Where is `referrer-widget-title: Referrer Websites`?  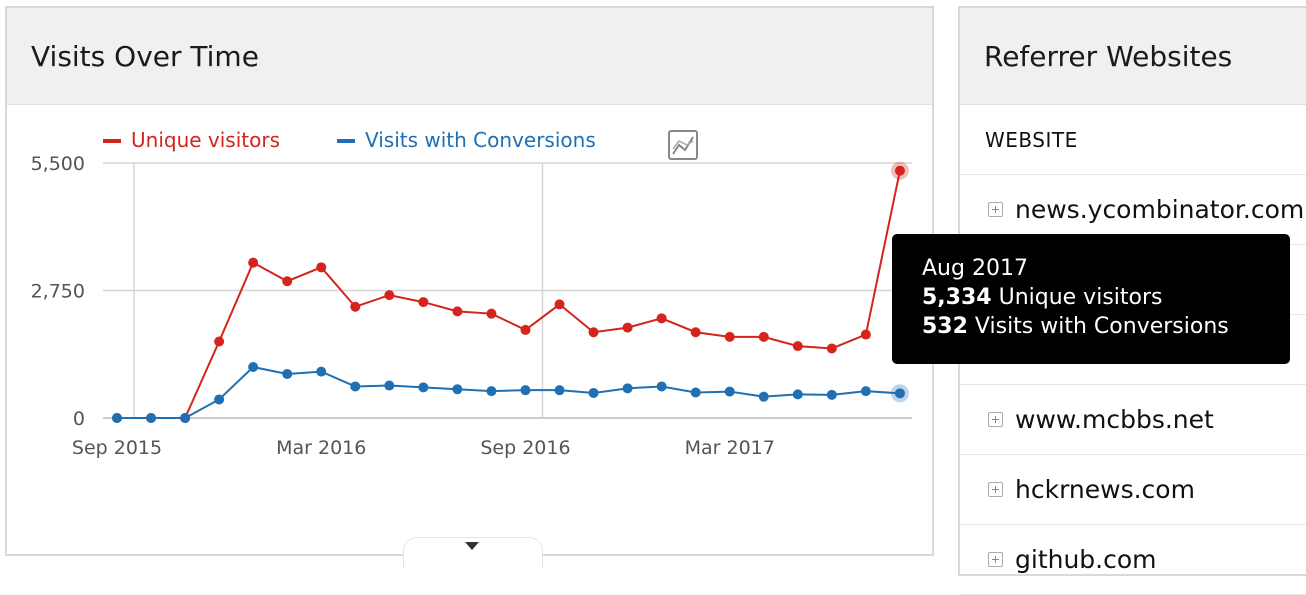 referrer-widget-title: Referrer Websites is located at coordinates (1108, 56).